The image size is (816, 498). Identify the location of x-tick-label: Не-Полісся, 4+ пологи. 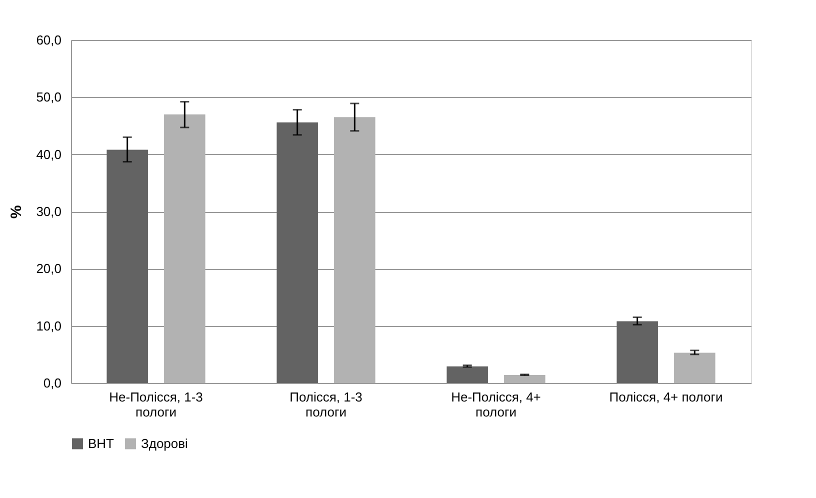
(496, 405).